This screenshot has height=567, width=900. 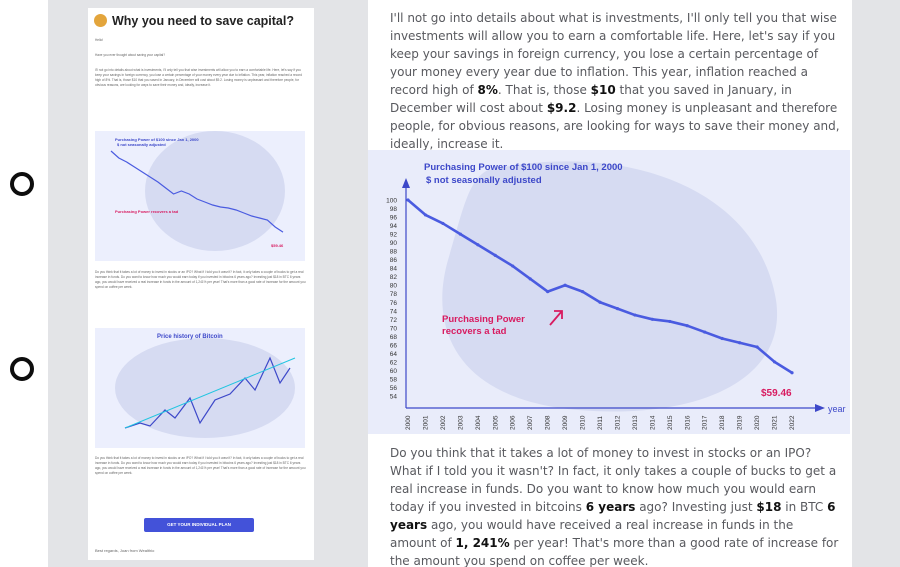 I want to click on p1-saved-amount: $10, so click(x=603, y=90).